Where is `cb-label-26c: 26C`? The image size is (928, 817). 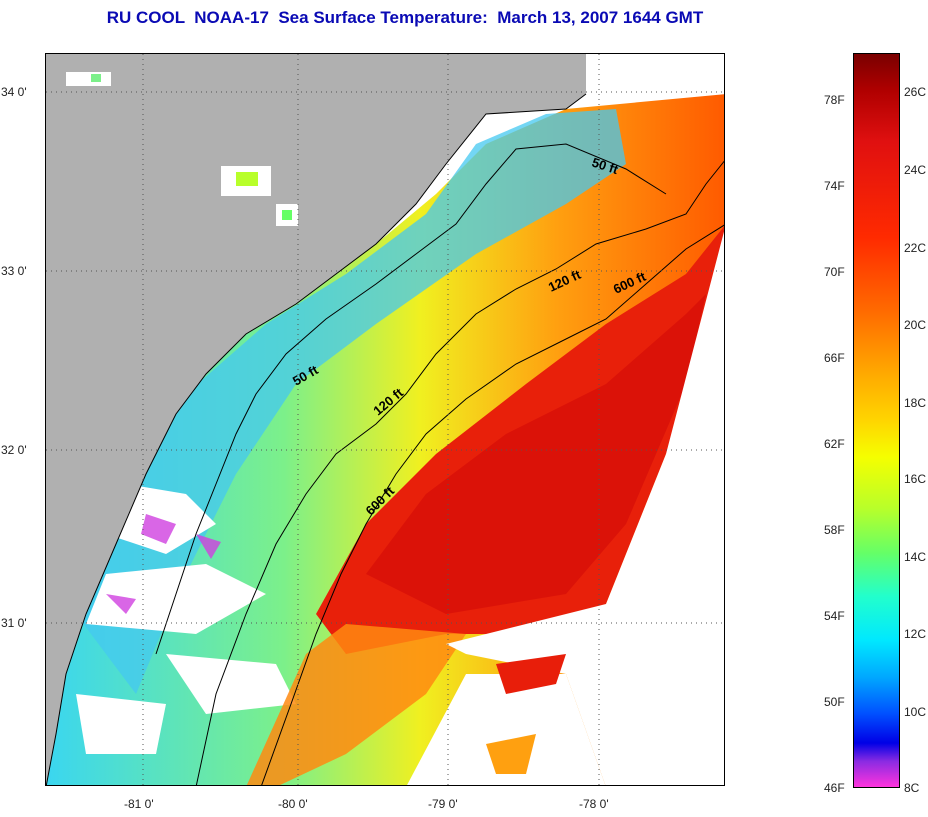 cb-label-26c: 26C is located at coordinates (915, 92).